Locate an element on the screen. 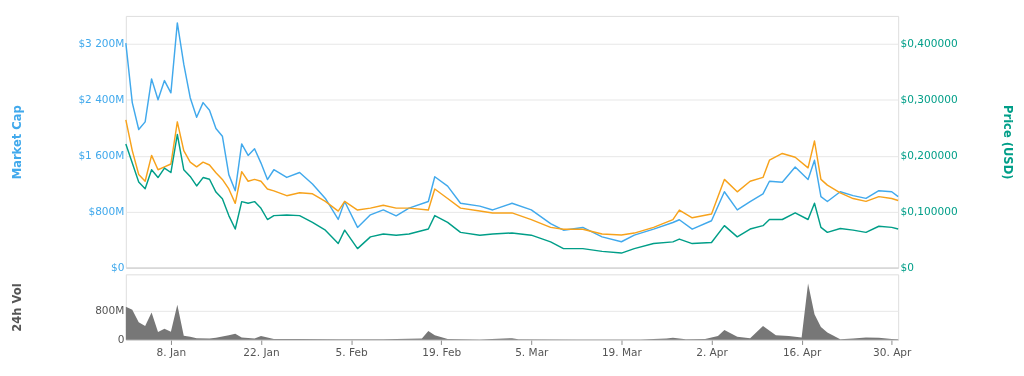 Image resolution: width=1024 pixels, height=376 pixels. y-tick-label: $0 is located at coordinates (117, 266).